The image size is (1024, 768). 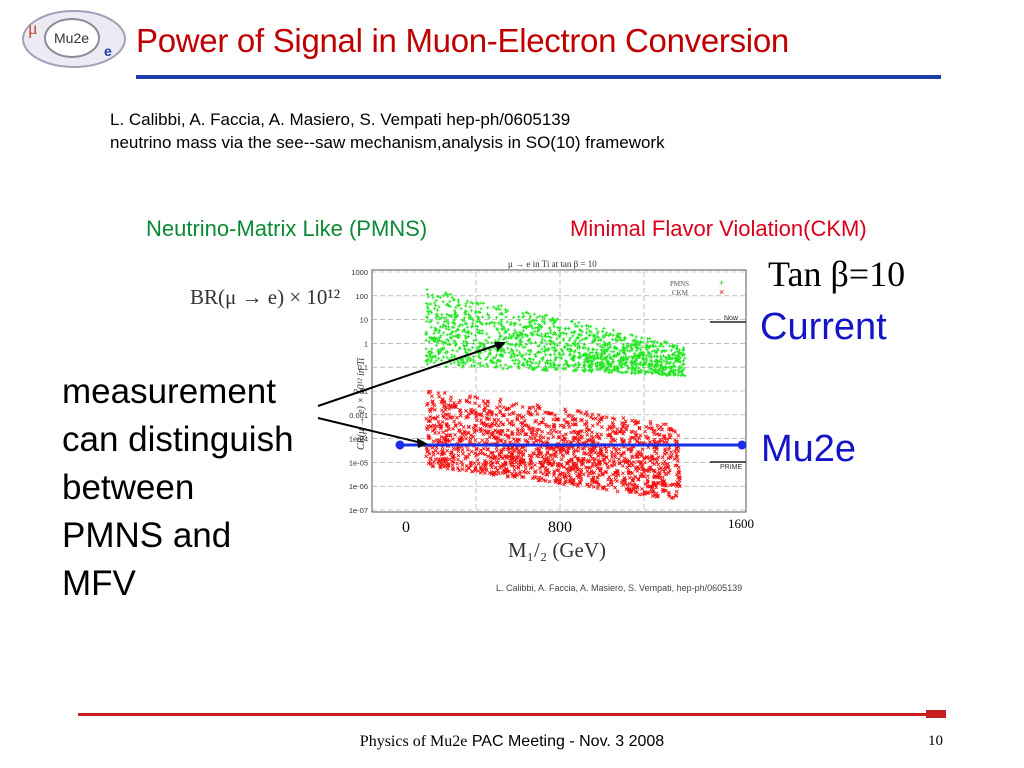 I want to click on footer-rule, so click(x=512, y=714).